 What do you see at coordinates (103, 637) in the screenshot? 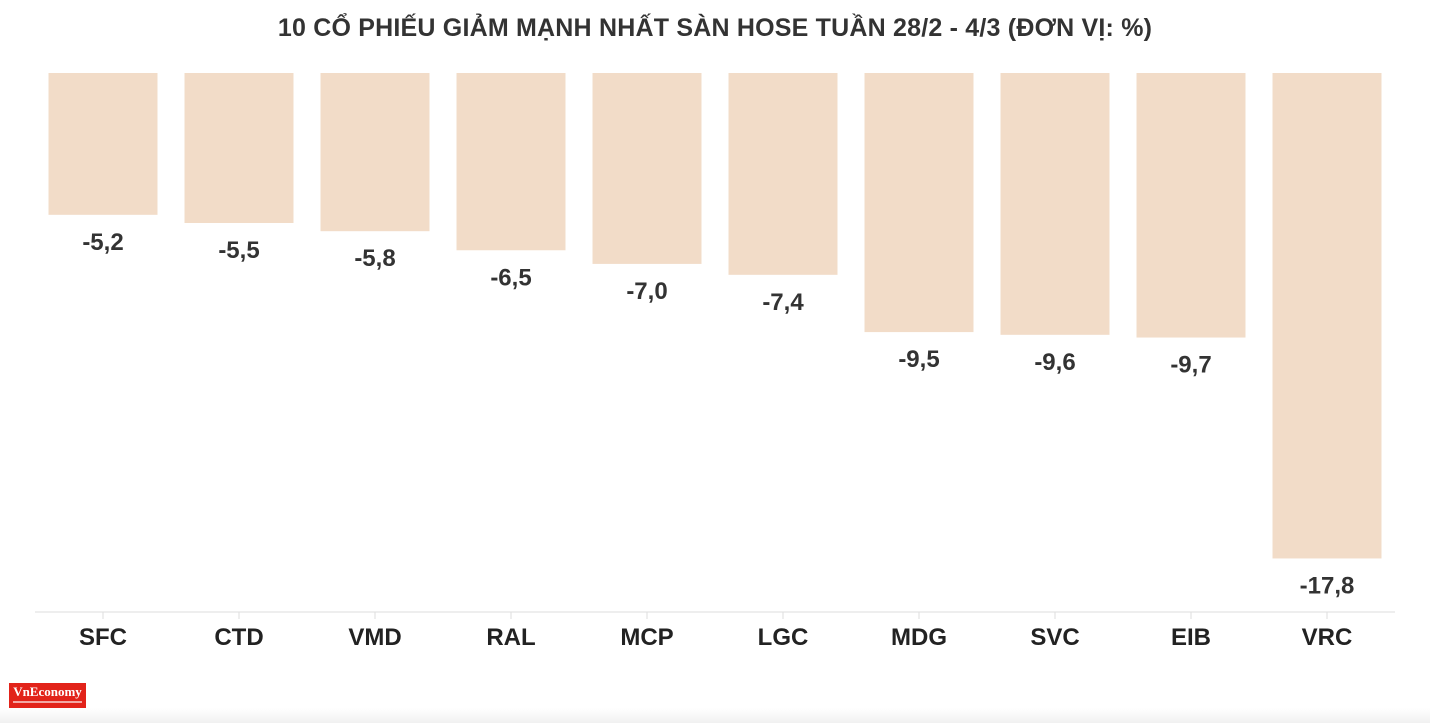
I see `x-tick-label-sfc: SFC` at bounding box center [103, 637].